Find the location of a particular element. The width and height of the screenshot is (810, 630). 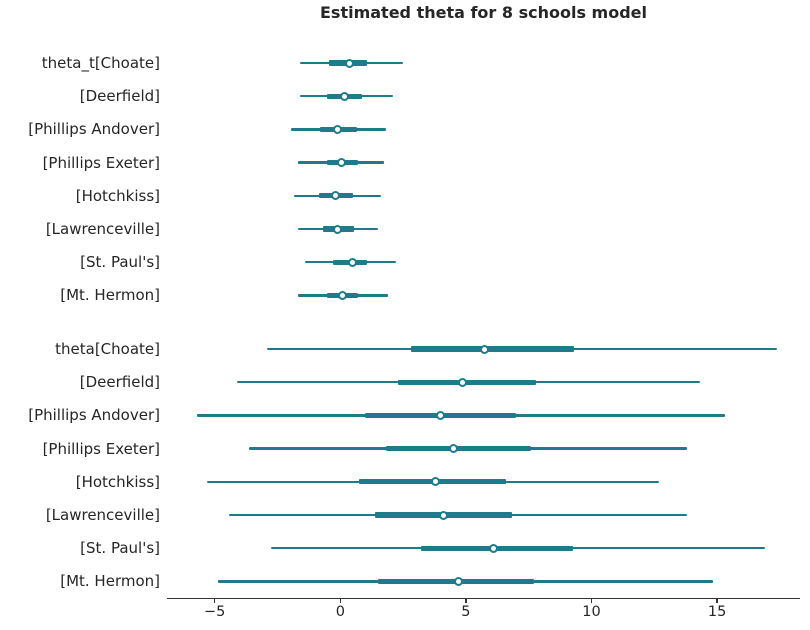

row-label: theta[Choate] is located at coordinates (107, 349).